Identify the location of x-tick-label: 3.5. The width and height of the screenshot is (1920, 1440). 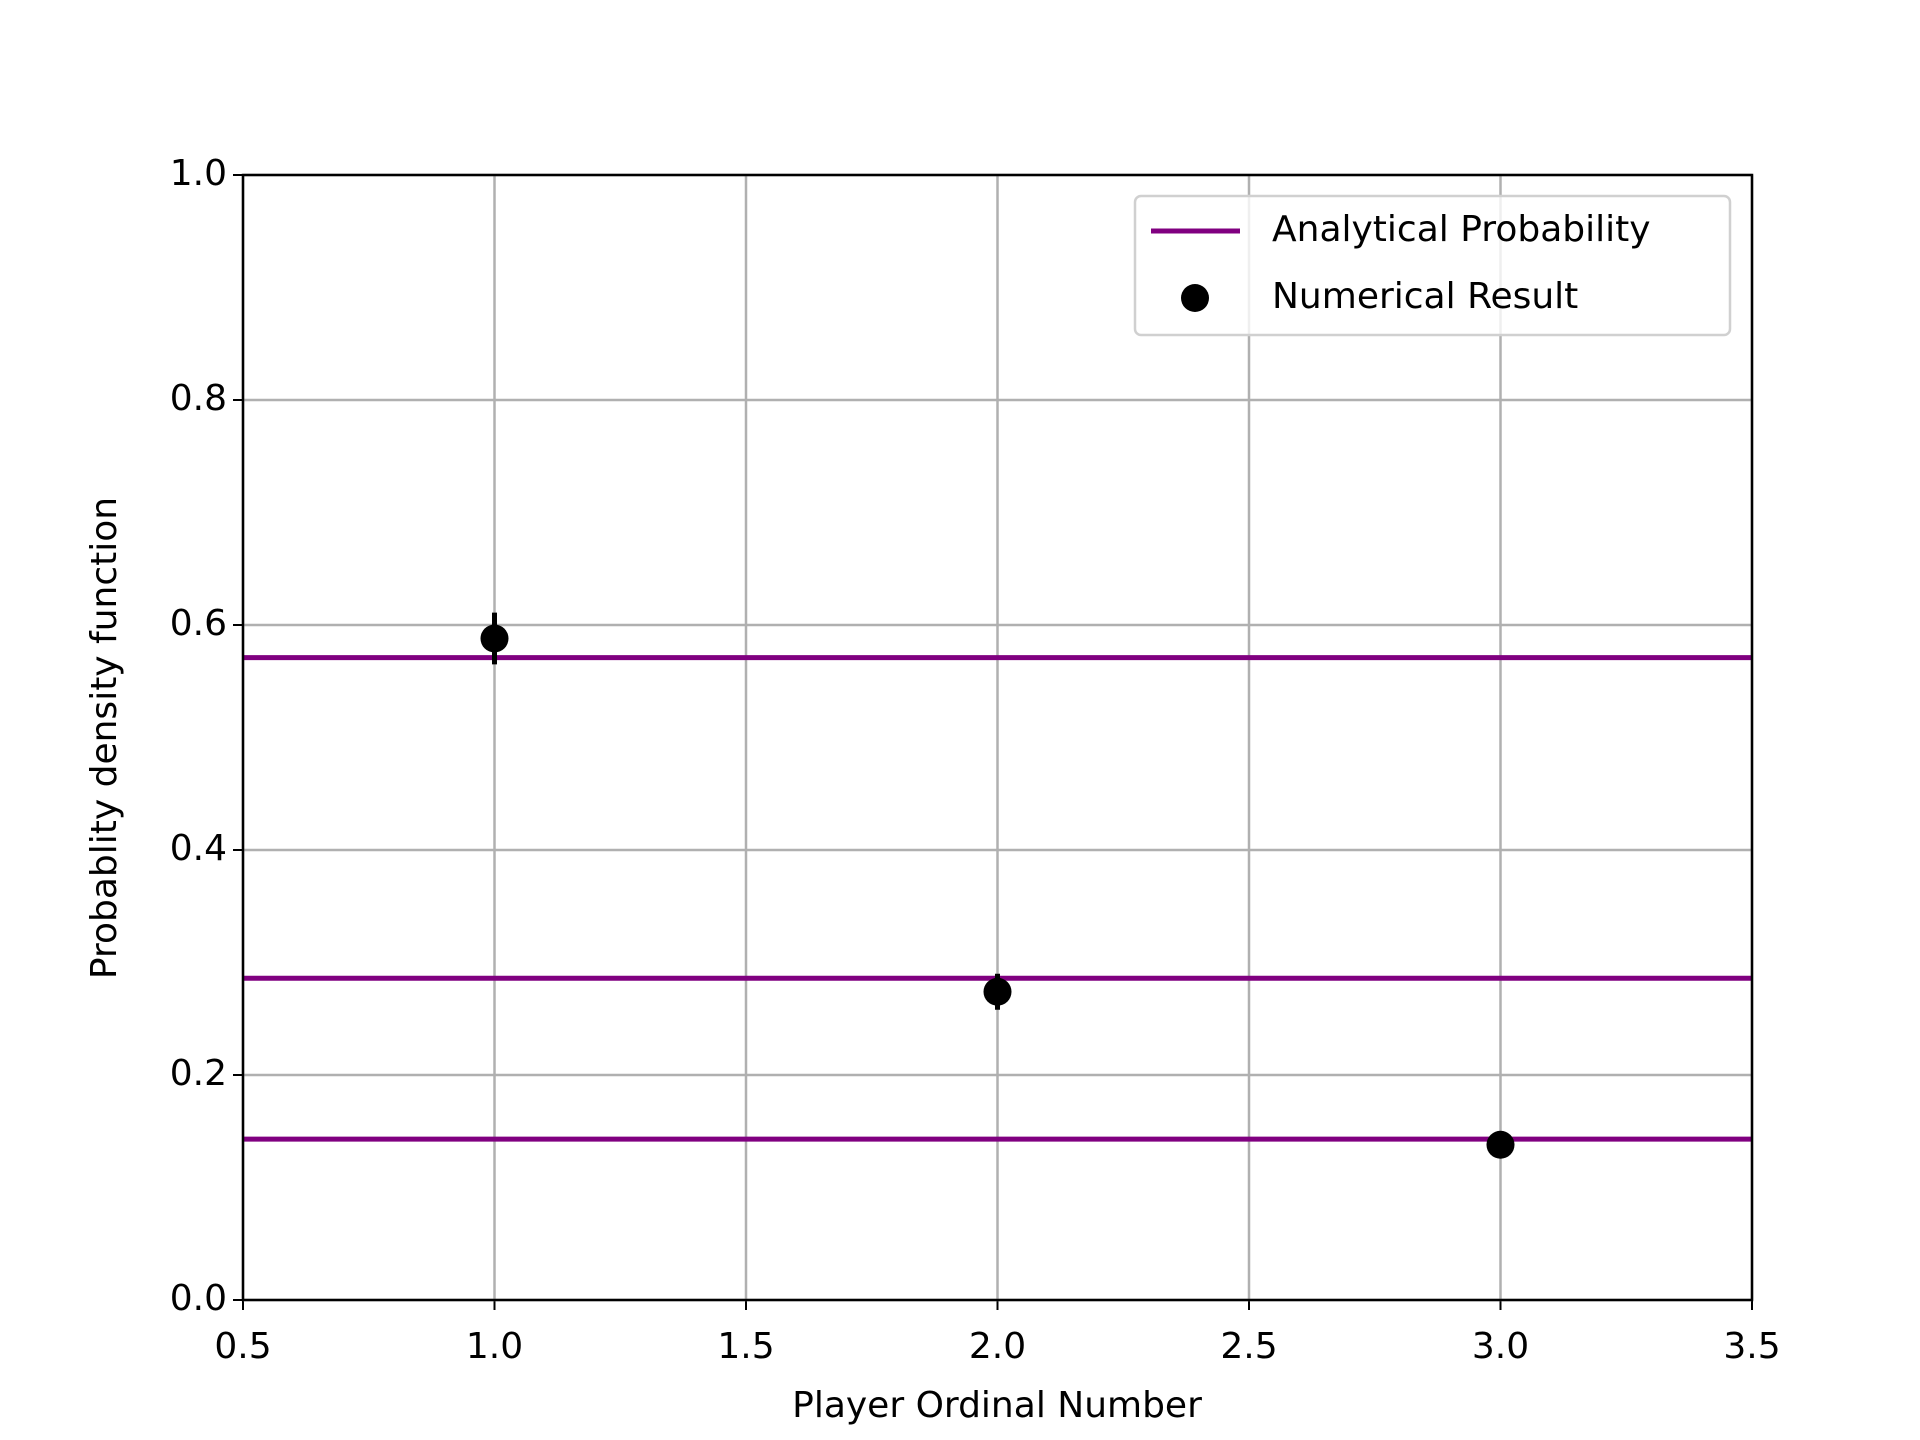
(1751, 1346).